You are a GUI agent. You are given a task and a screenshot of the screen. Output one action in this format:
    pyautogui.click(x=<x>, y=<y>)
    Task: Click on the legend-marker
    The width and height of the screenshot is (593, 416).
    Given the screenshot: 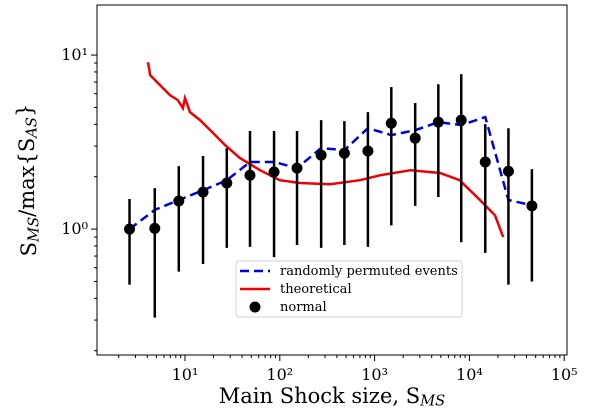 What is the action you would take?
    pyautogui.click(x=255, y=307)
    